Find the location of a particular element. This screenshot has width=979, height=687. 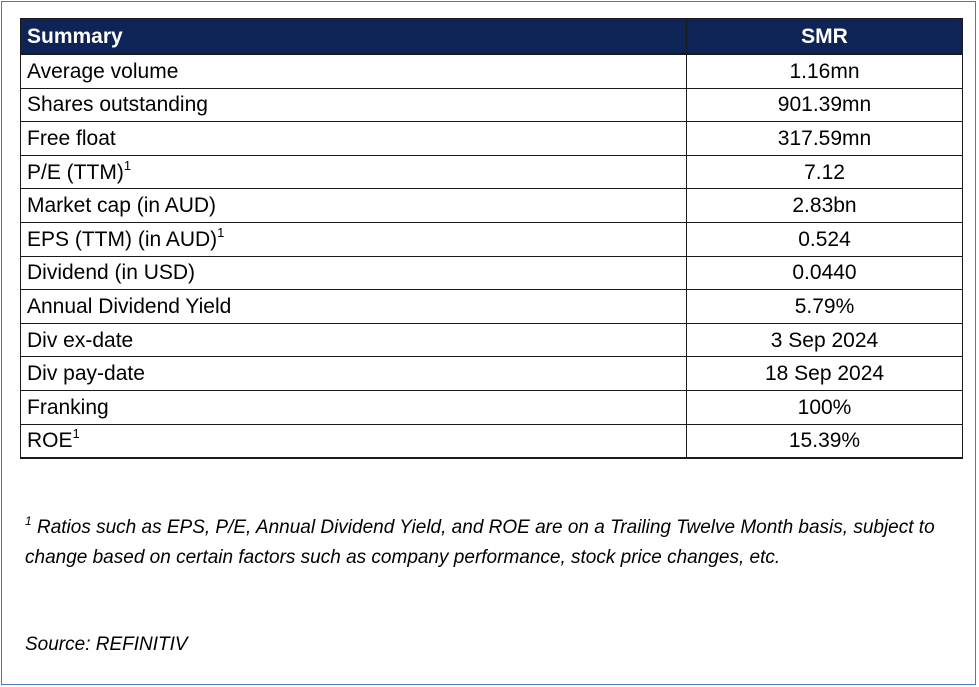

row-label: Annual Dividend Yield is located at coordinates (129, 306).